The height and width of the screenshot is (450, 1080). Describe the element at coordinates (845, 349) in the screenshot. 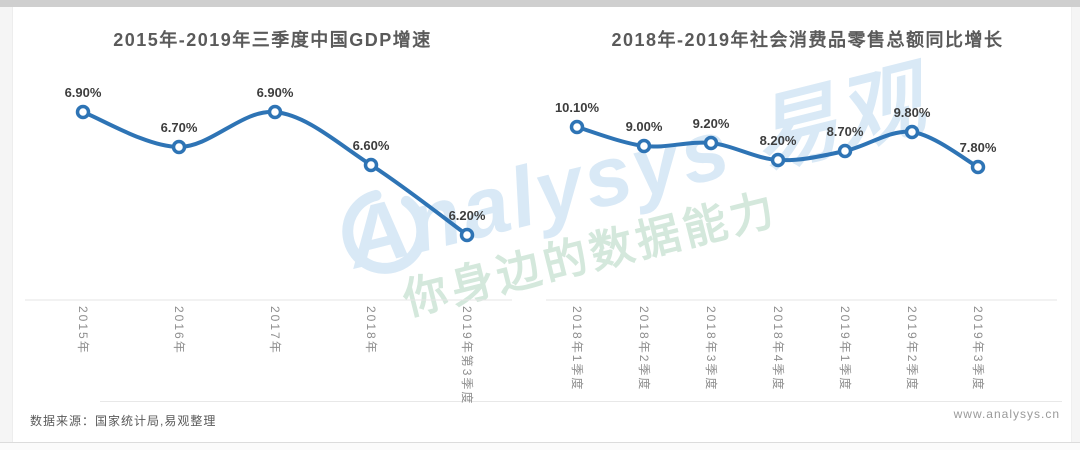

I see `x-axis-label: 2019年1季度` at that location.